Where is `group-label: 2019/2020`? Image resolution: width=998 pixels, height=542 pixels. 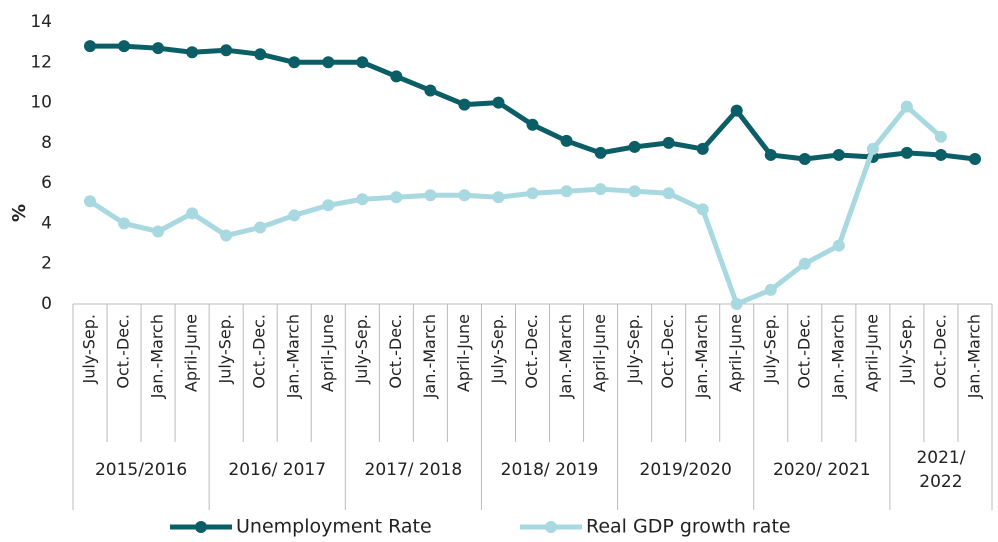
group-label: 2019/2020 is located at coordinates (686, 470).